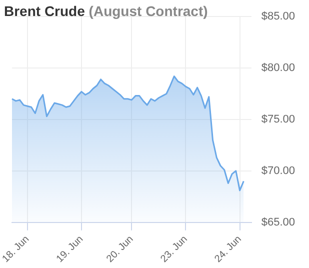 The width and height of the screenshot is (309, 268). Describe the element at coordinates (278, 170) in the screenshot. I see `y-tick-label: $70.00` at that location.